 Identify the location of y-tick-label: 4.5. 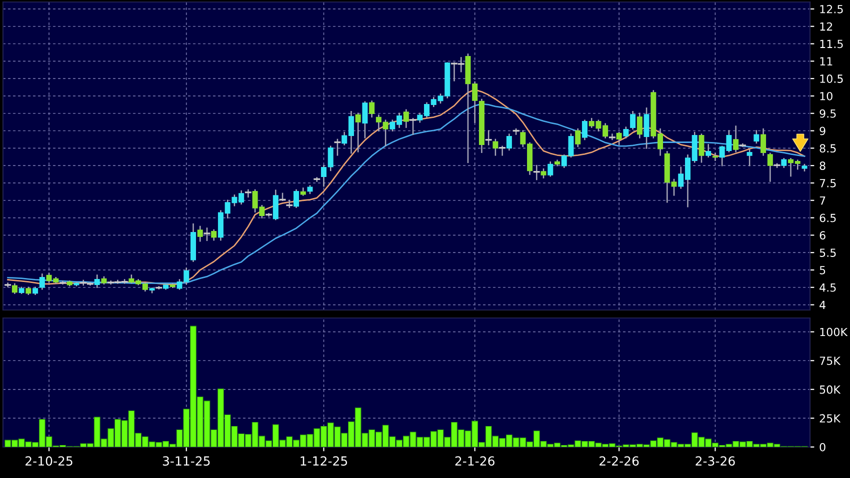
(828, 288).